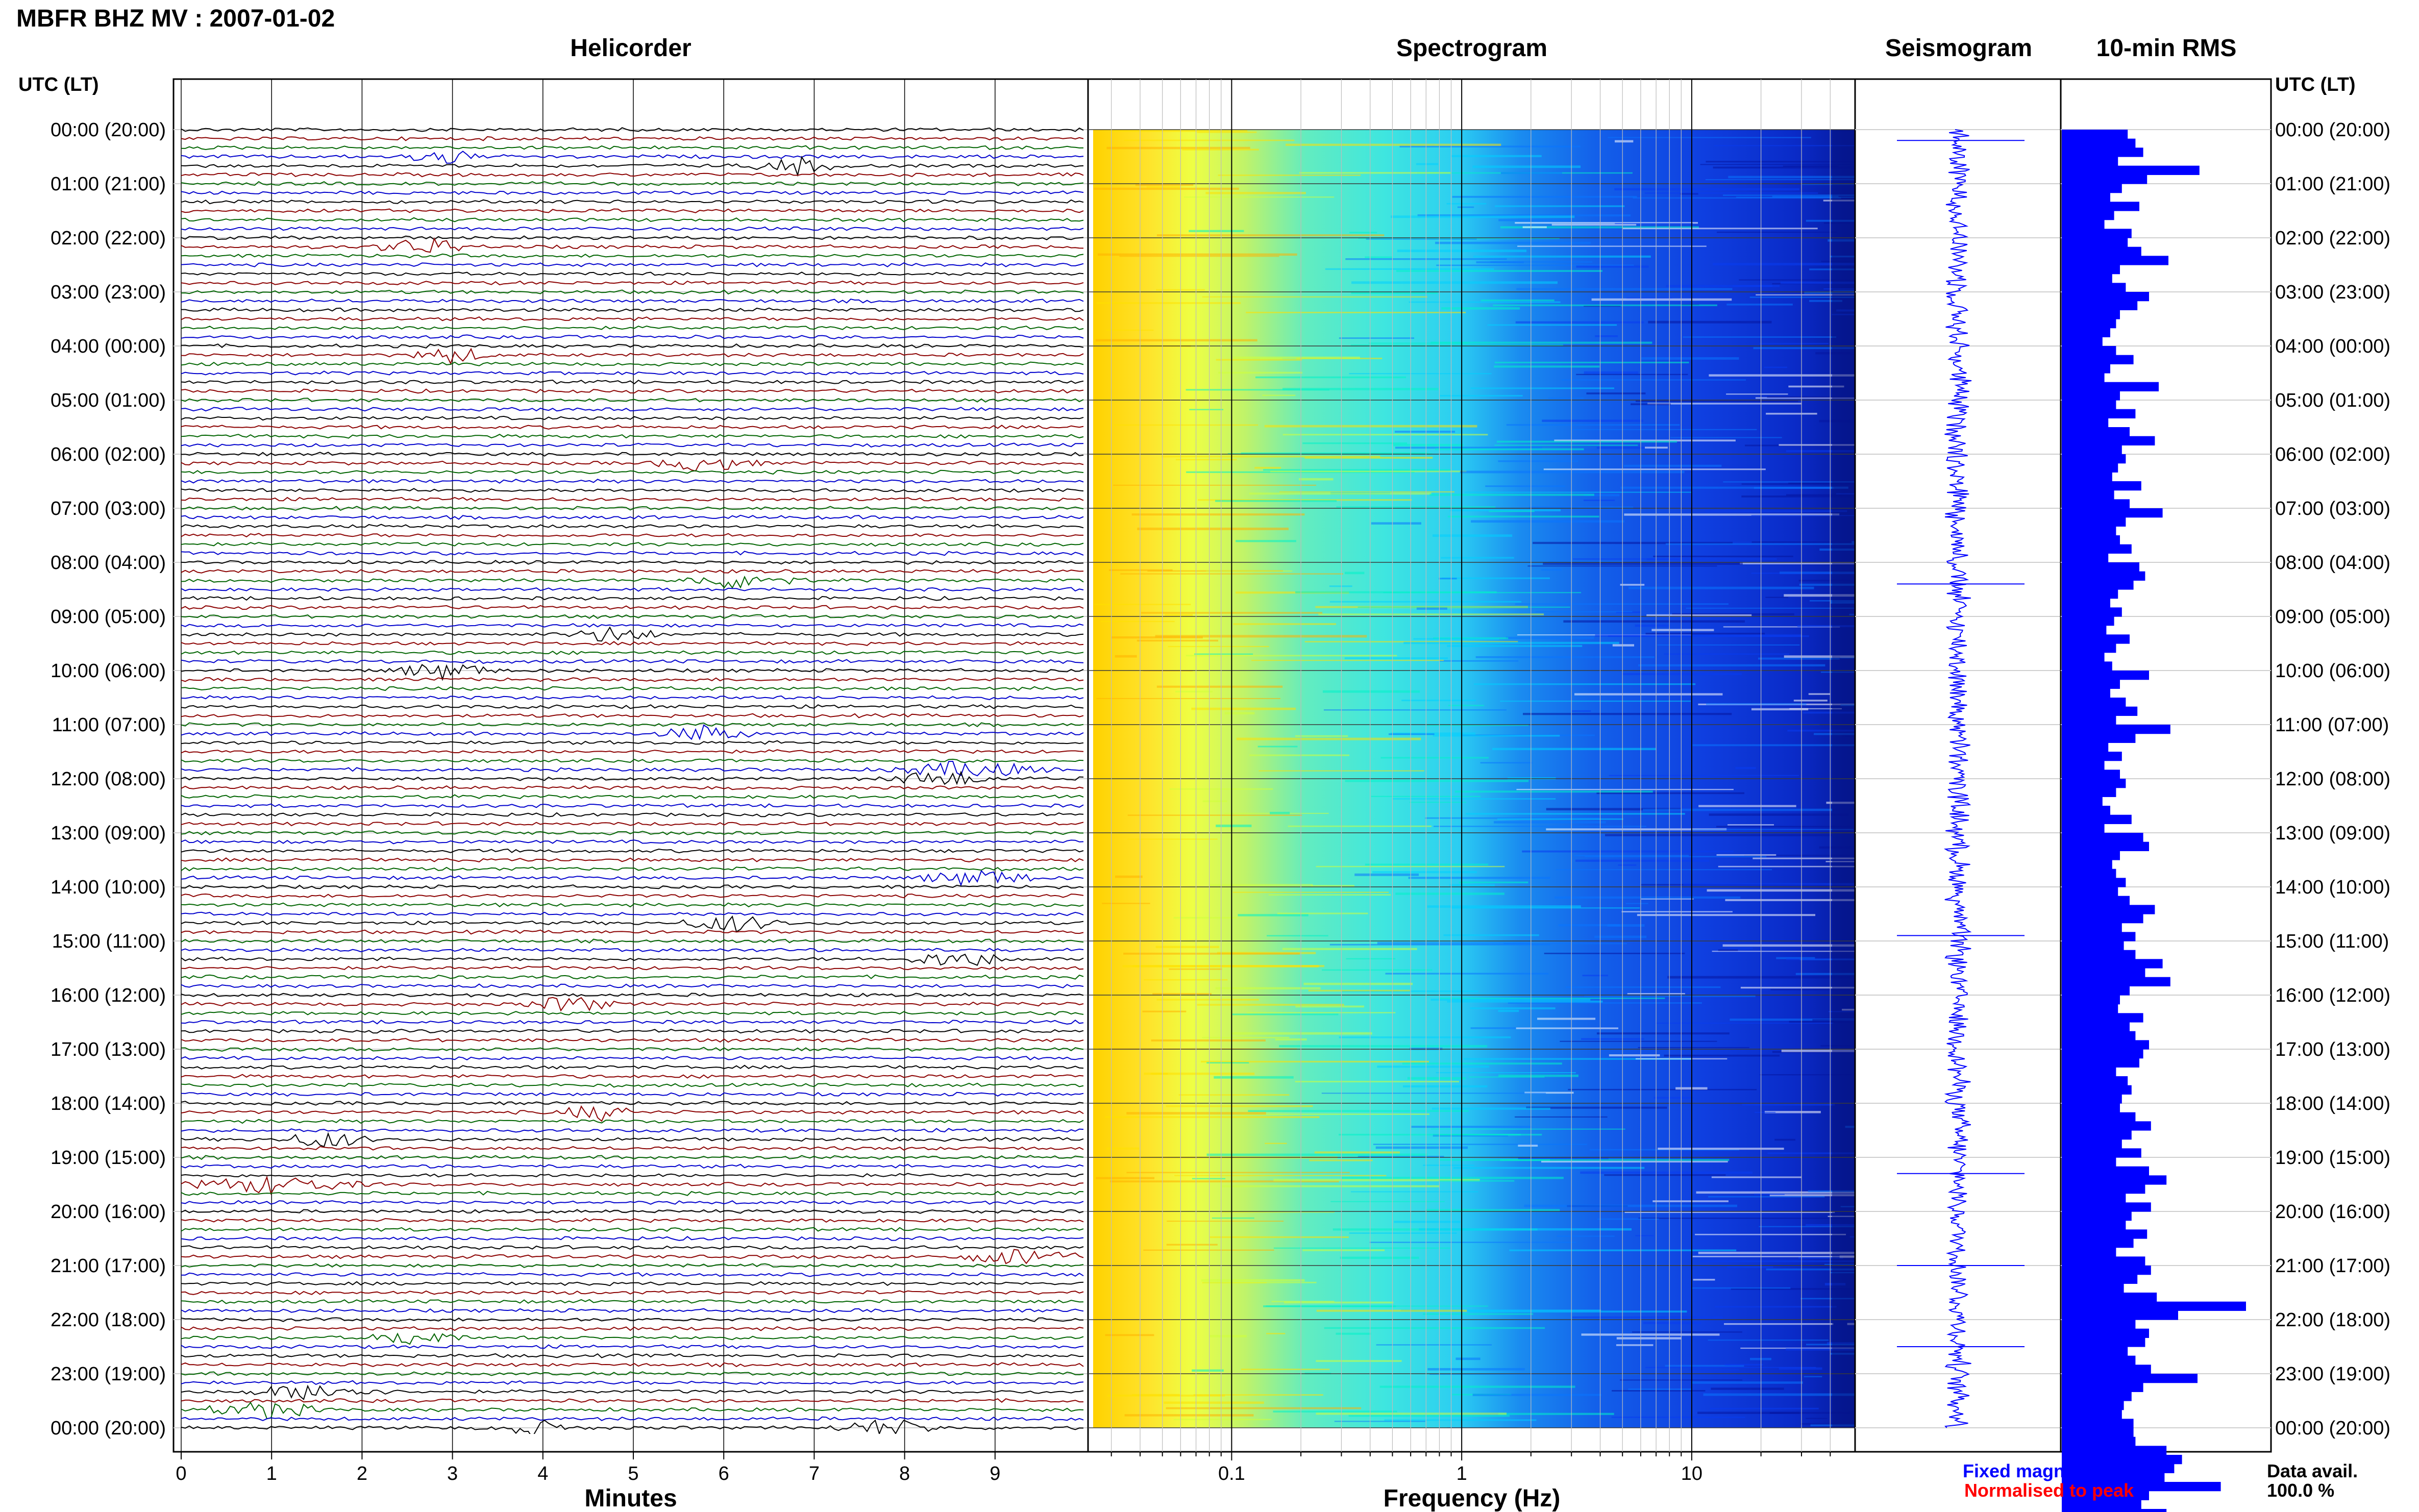  I want to click on time-label-right: 16:00 (12:00), so click(2332, 995).